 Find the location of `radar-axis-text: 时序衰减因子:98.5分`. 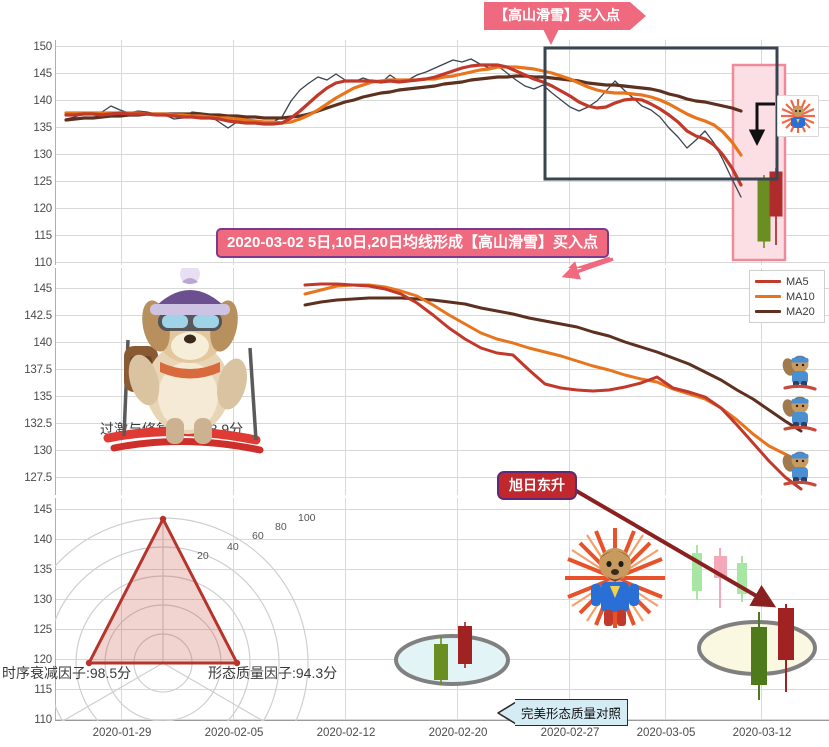

radar-axis-text: 时序衰减因子:98.5分 is located at coordinates (67, 673).